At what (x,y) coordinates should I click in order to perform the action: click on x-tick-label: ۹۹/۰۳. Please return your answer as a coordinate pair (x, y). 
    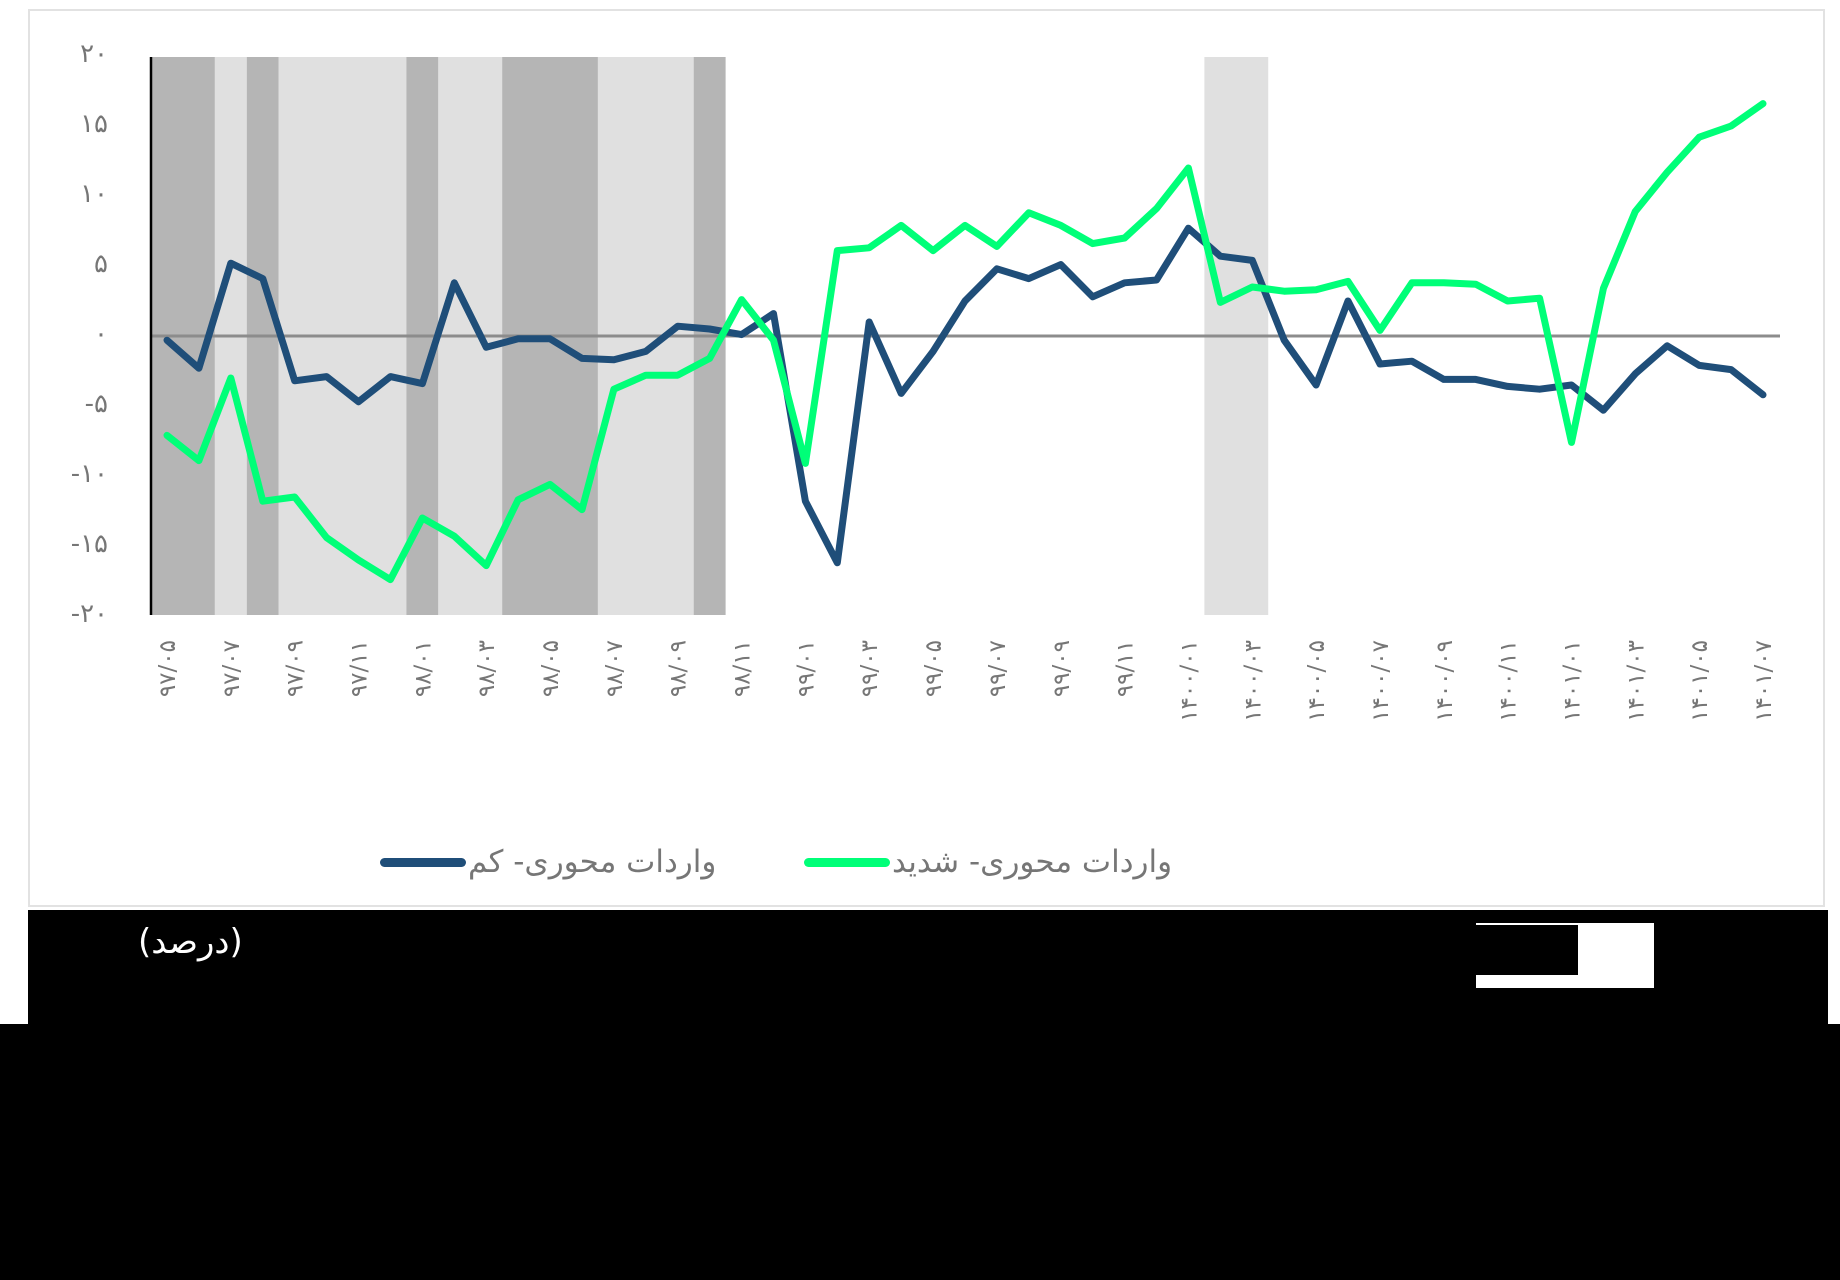
    Looking at the image, I should click on (870, 668).